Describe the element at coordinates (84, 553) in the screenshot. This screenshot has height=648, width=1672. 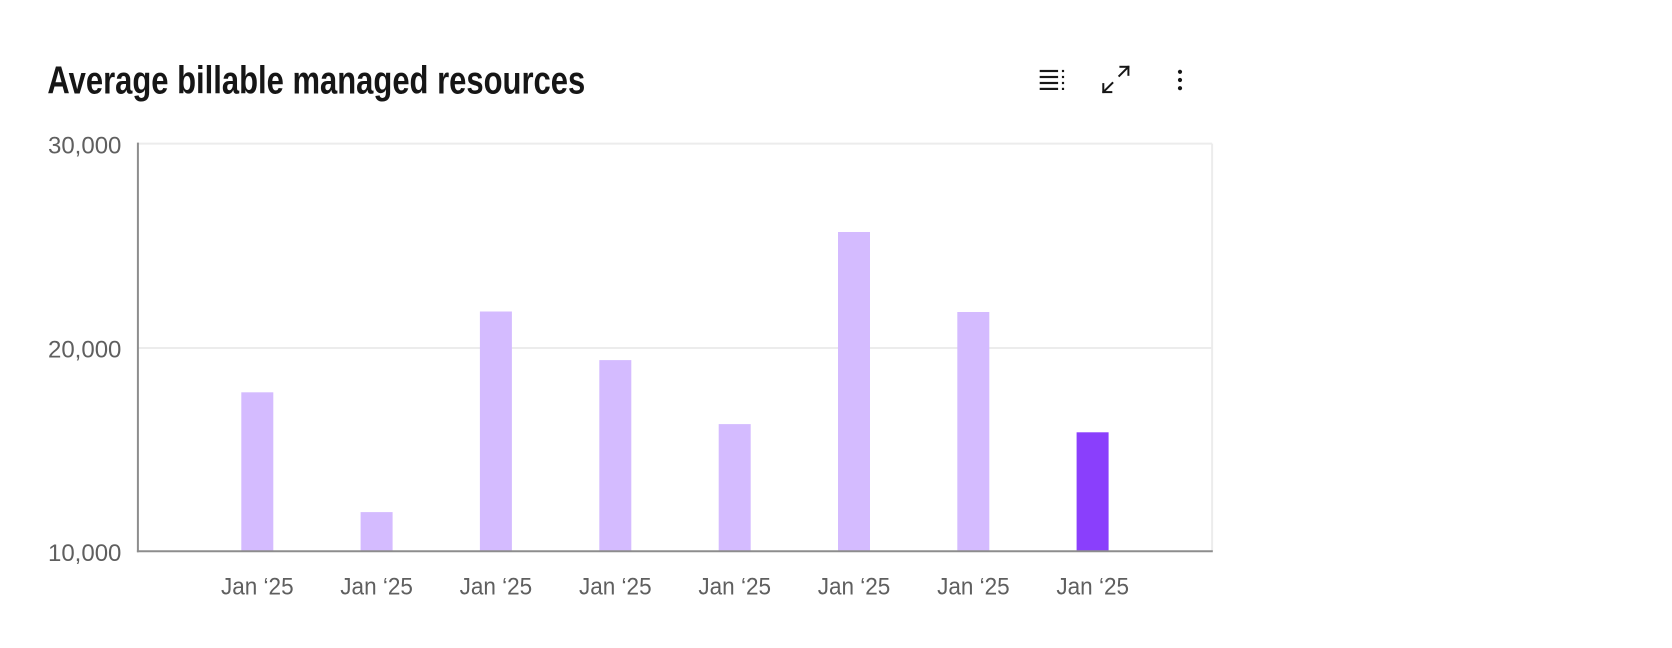
I see `svg-text: 10,000` at that location.